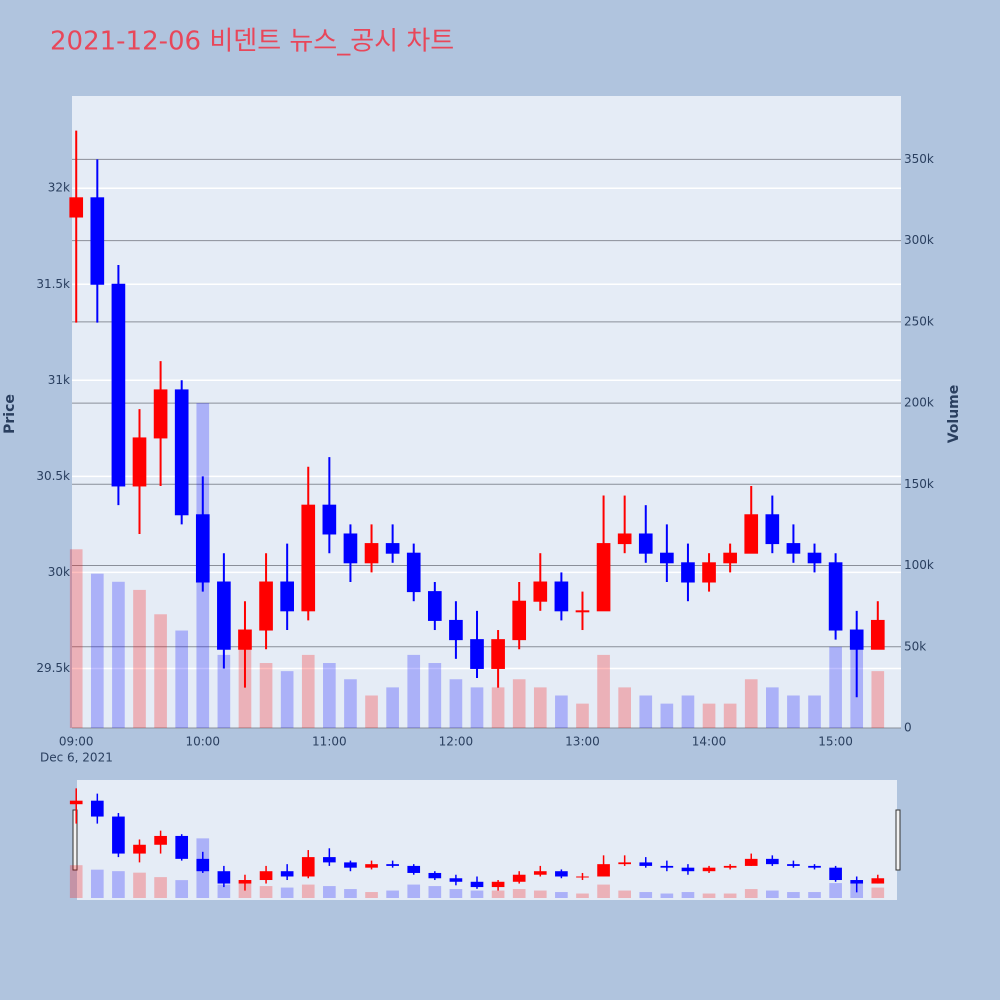 The height and width of the screenshot is (1000, 1000). Describe the element at coordinates (10, 414) in the screenshot. I see `y-axis-title: Price` at that location.